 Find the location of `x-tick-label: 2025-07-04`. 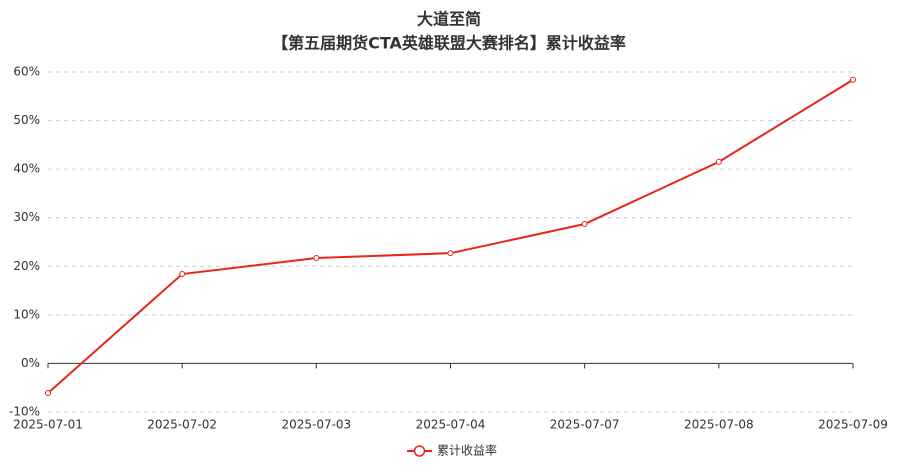

x-tick-label: 2025-07-04 is located at coordinates (451, 425).